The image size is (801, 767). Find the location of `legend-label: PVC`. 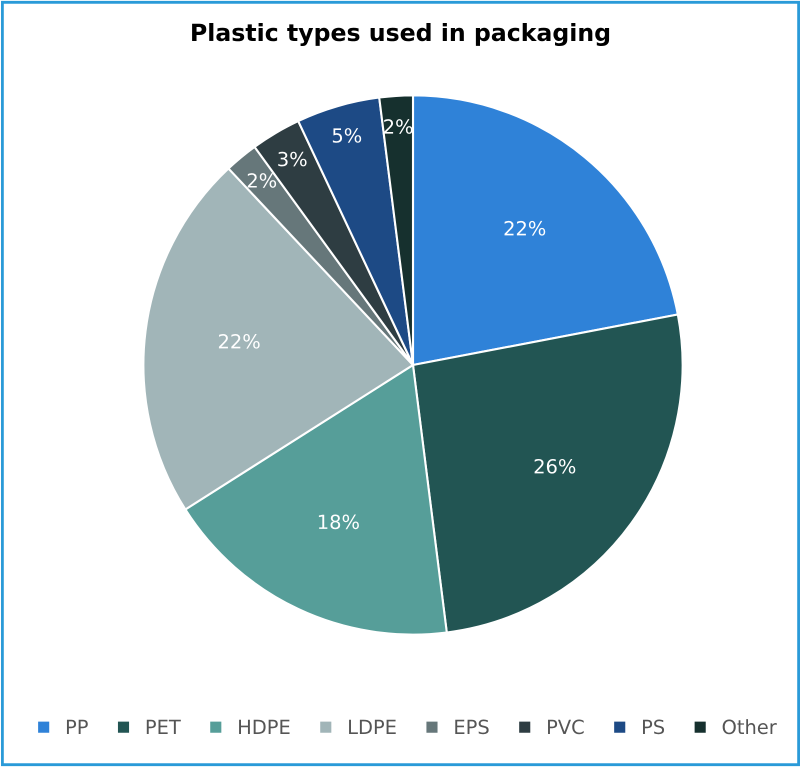

legend-label: PVC is located at coordinates (566, 727).